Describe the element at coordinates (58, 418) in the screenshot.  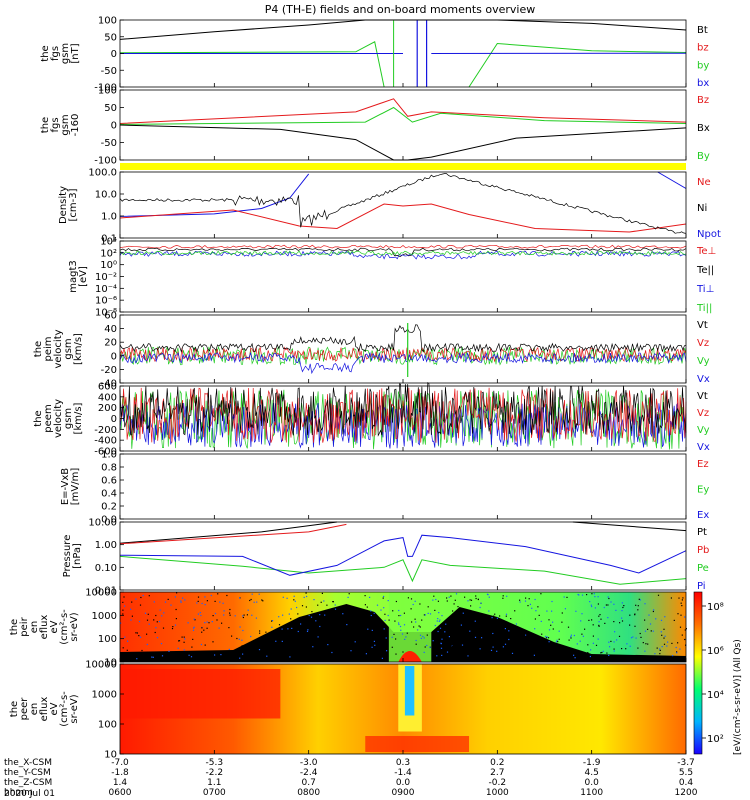
I see `y-axis-label: the peem velocity gsm [km/s]` at that location.